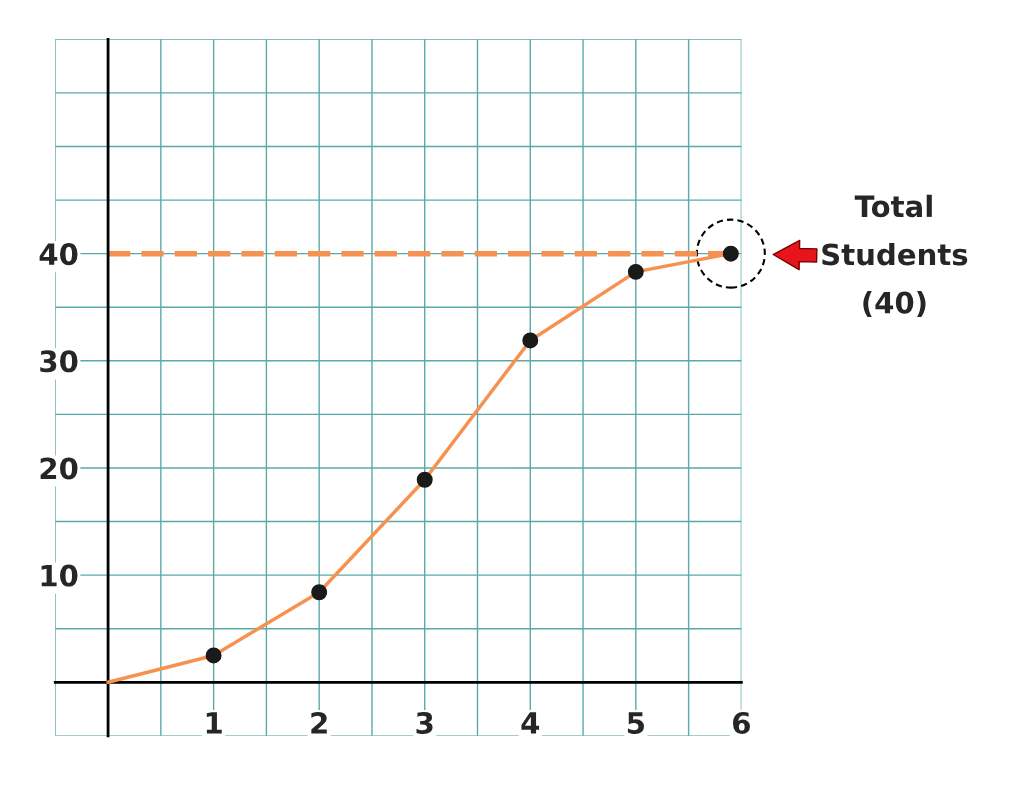 Image resolution: width=1024 pixels, height=787 pixels. What do you see at coordinates (530, 723) in the screenshot?
I see `x-tick-label: 4` at bounding box center [530, 723].